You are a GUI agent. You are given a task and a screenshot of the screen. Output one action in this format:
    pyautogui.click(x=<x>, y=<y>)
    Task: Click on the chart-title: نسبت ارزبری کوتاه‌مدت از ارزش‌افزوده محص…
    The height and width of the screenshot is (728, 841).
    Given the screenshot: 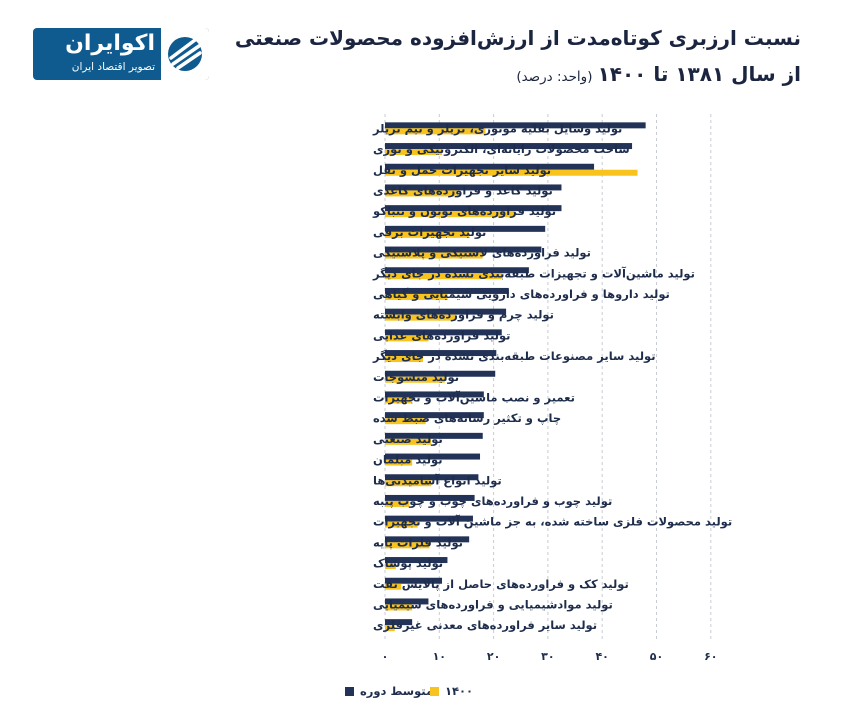 What is the action you would take?
    pyautogui.click(x=517, y=38)
    